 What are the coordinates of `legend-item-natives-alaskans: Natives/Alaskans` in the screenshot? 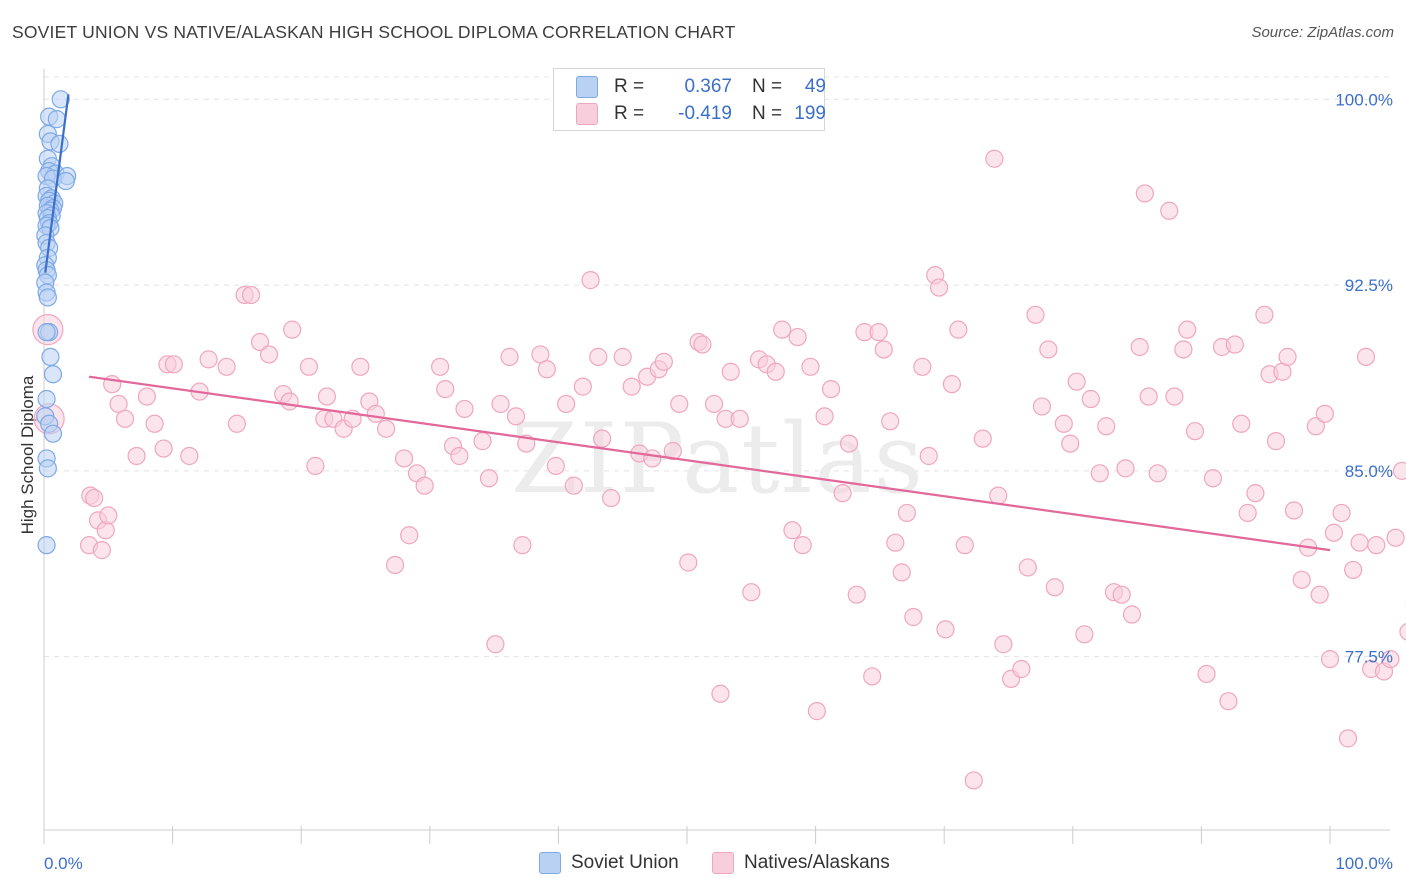 It's located at (801, 863).